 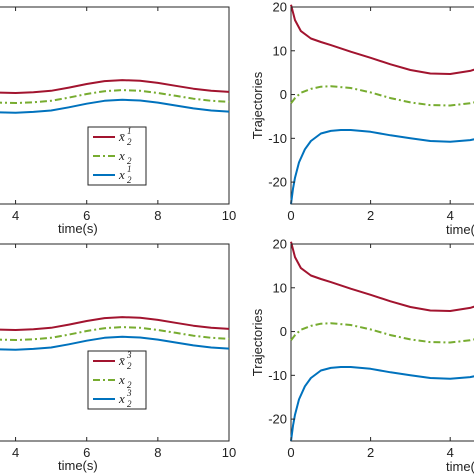 I want to click on legend: x̄ 12x 2x 12, so click(x=117, y=156).